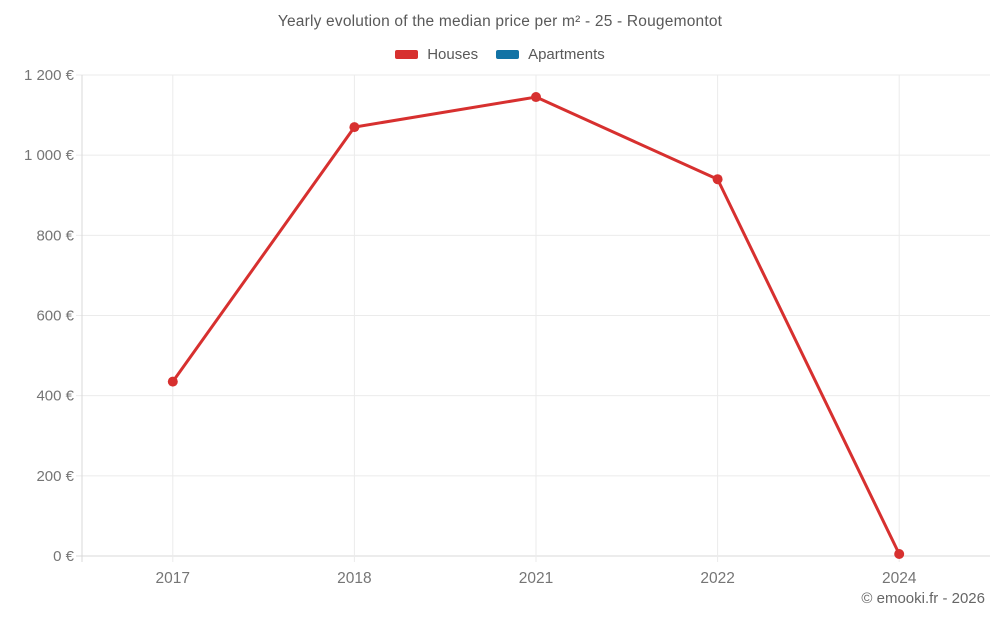 This screenshot has width=1000, height=625. I want to click on y-tick-label: 800 €, so click(55, 235).